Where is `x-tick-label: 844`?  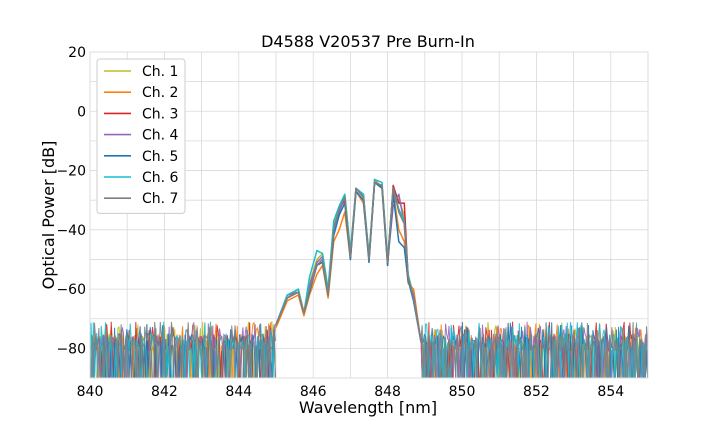 x-tick-label: 844 is located at coordinates (238, 392).